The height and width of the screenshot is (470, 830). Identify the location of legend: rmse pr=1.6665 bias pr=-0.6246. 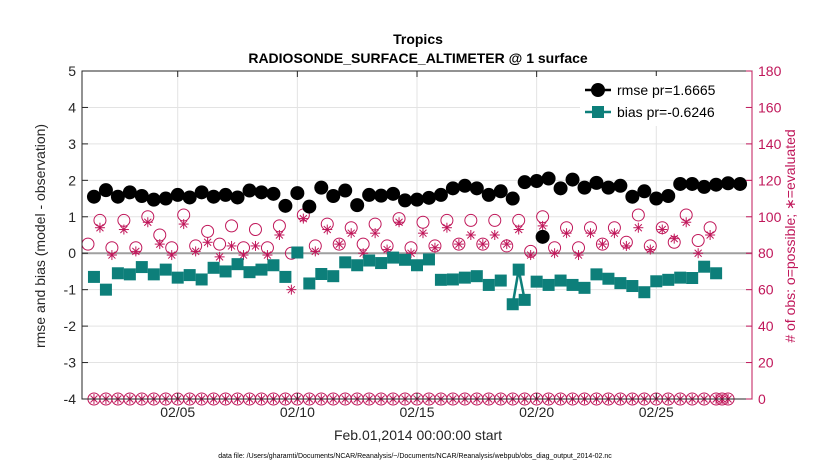
(662, 101).